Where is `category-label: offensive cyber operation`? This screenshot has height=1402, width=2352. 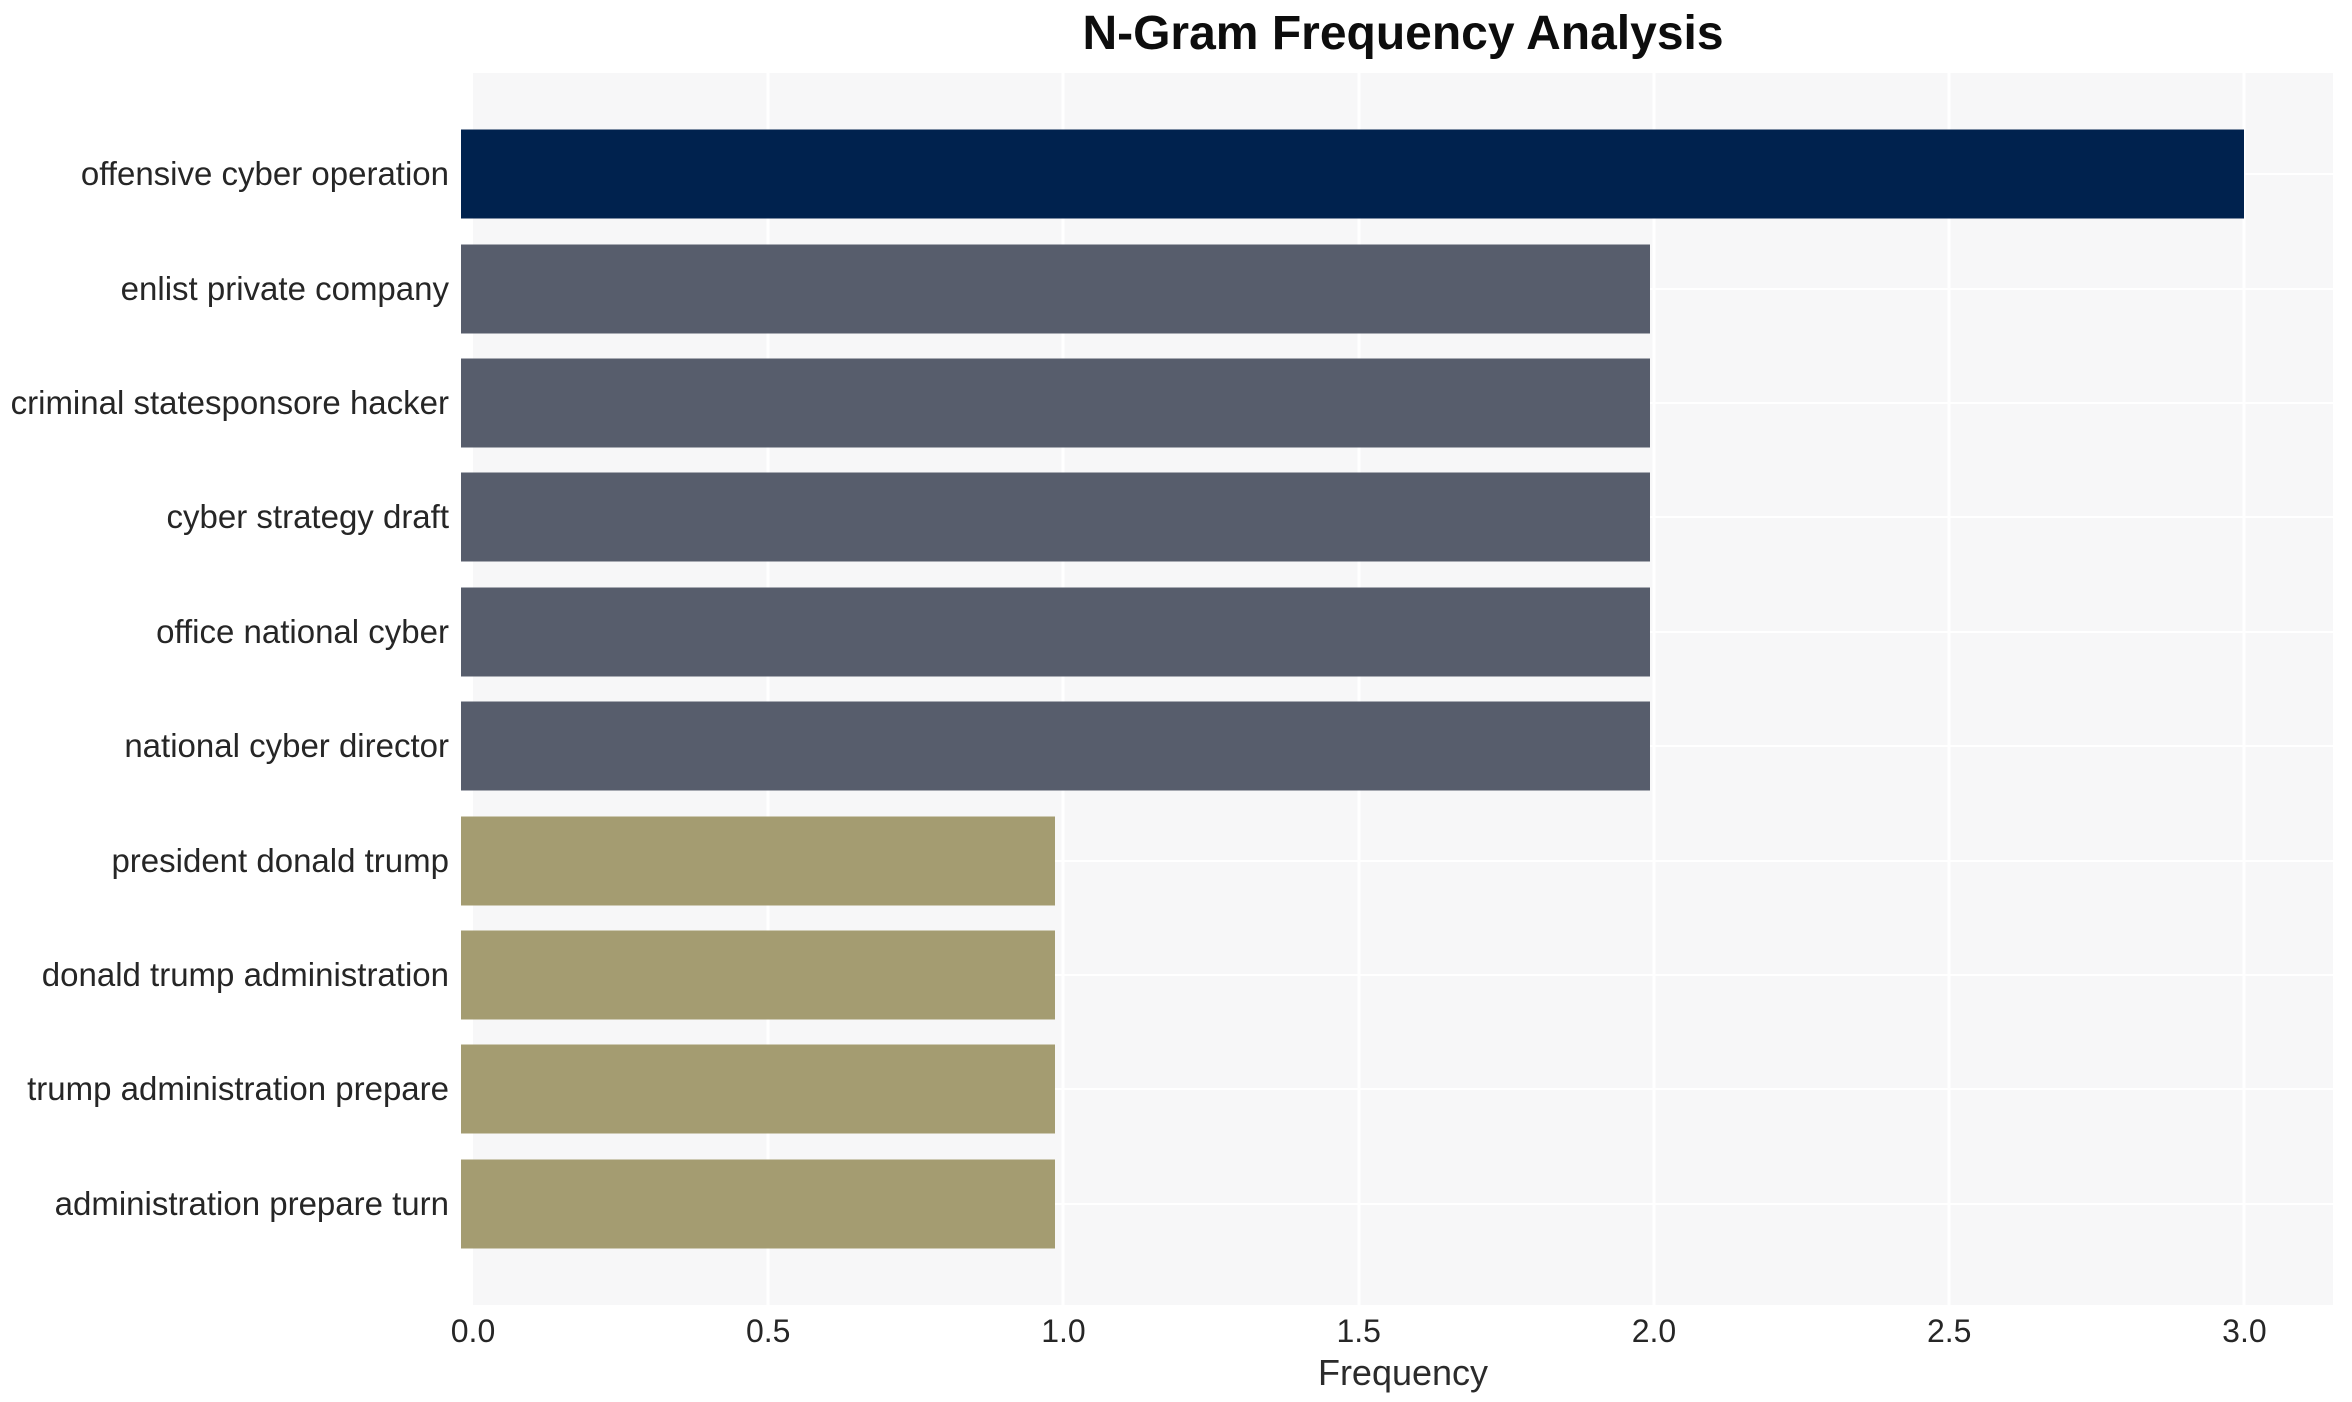 category-label: offensive cyber operation is located at coordinates (264, 174).